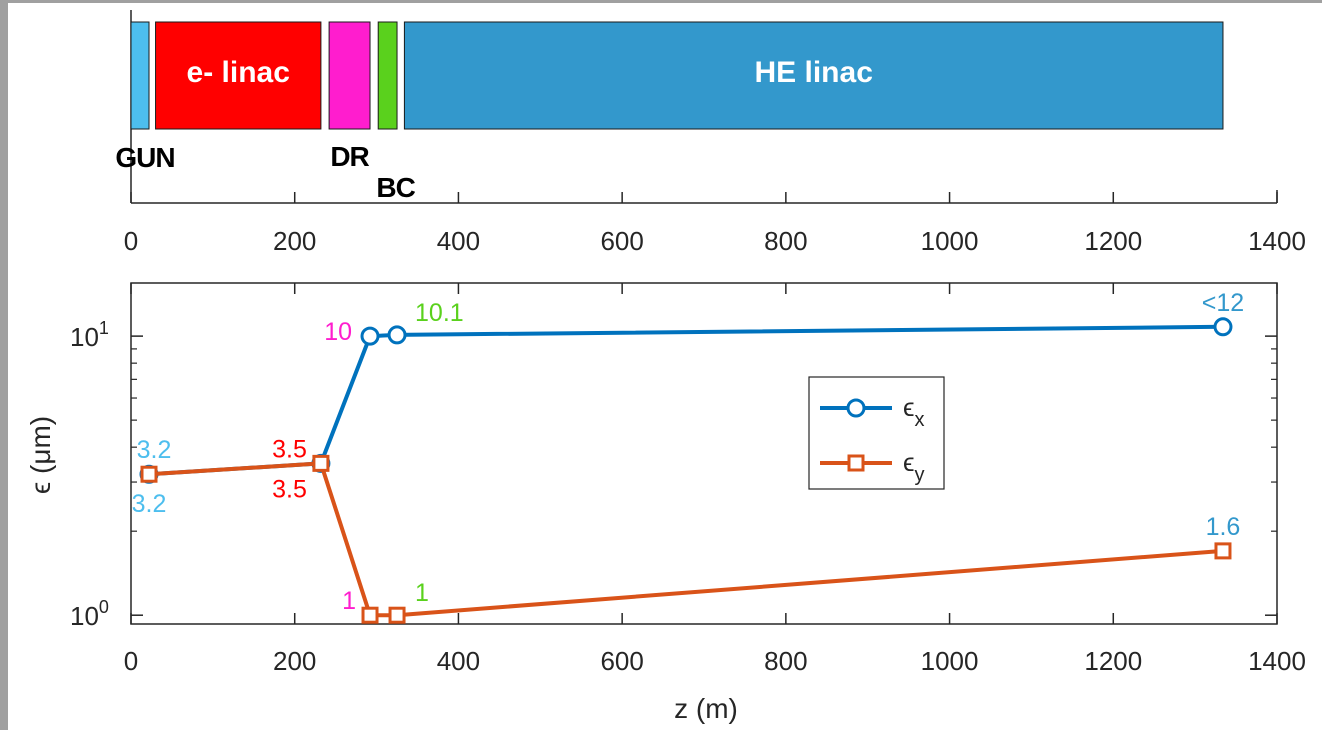 This screenshot has height=730, width=1322. Describe the element at coordinates (814, 72) in the screenshot. I see `section-name-label: HE linac` at that location.